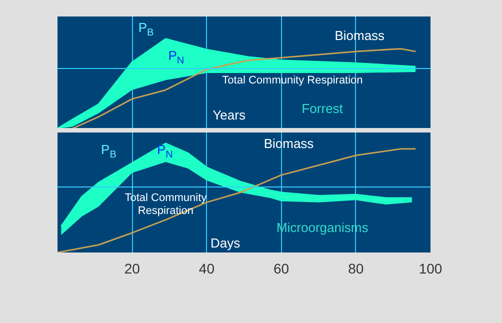  I want to click on x-tick-label: 20, so click(132, 268).